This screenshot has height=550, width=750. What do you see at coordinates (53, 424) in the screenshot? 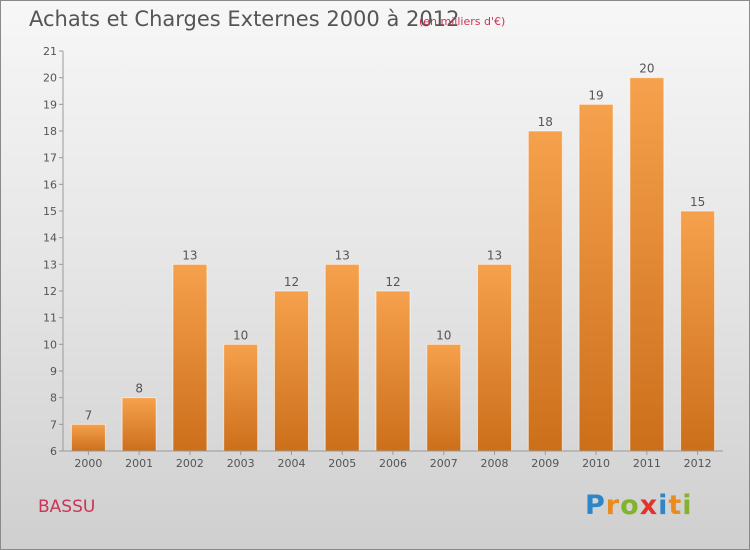
I see `y-tick-label: 7` at bounding box center [53, 424].